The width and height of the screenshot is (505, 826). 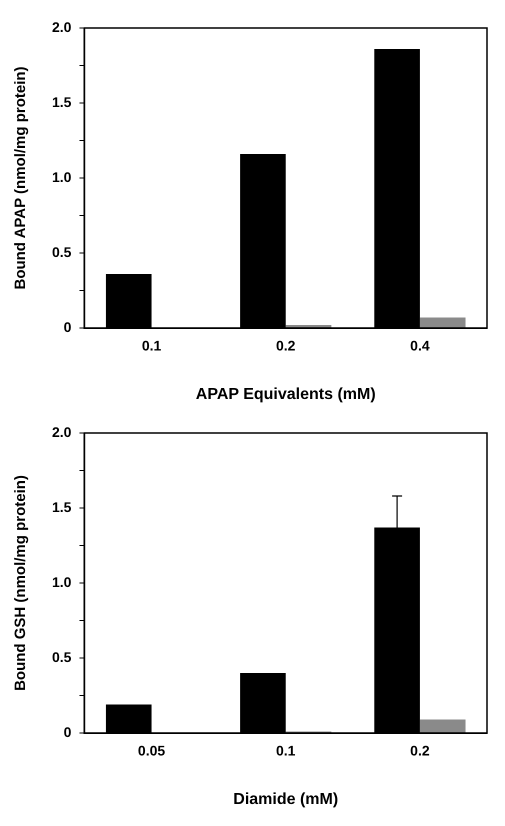 What do you see at coordinates (21, 583) in the screenshot?
I see `y-axis-title: Bound GSH (nmol/mg protein)` at bounding box center [21, 583].